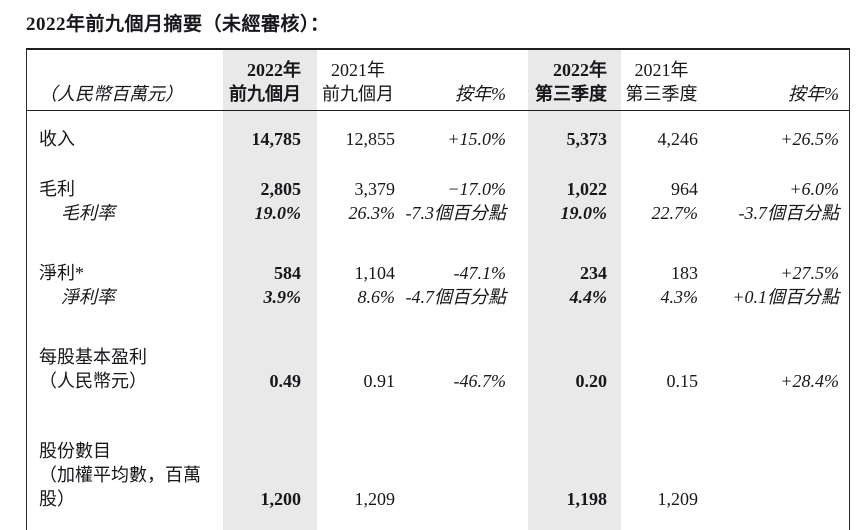 The image size is (865, 530). I want to click on header-2021-q3: 2021年 第三季度, so click(663, 82).